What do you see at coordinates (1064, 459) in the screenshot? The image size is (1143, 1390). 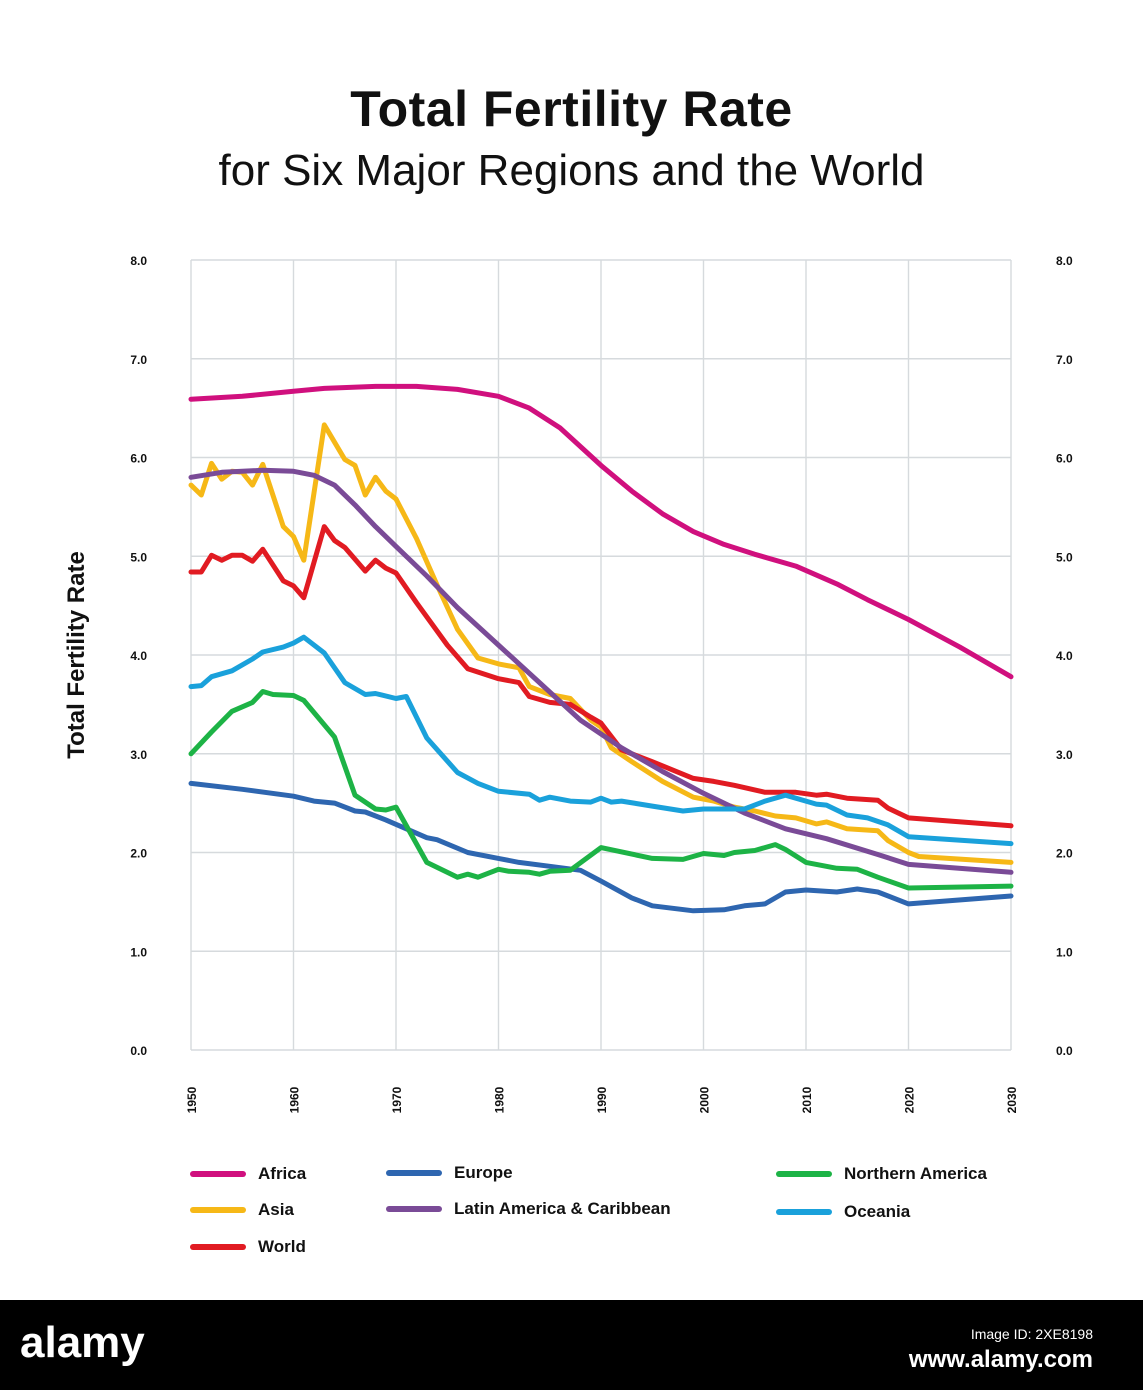 I see `y-tick-label-right: 6.0` at bounding box center [1064, 459].